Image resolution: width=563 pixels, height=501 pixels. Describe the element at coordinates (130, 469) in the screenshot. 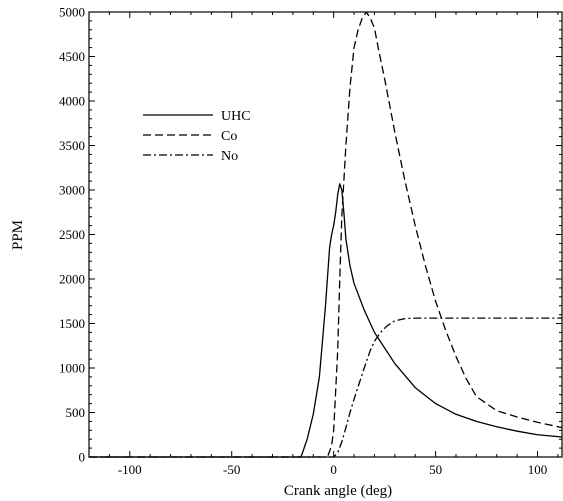

I see `x-tick-label: -100` at that location.